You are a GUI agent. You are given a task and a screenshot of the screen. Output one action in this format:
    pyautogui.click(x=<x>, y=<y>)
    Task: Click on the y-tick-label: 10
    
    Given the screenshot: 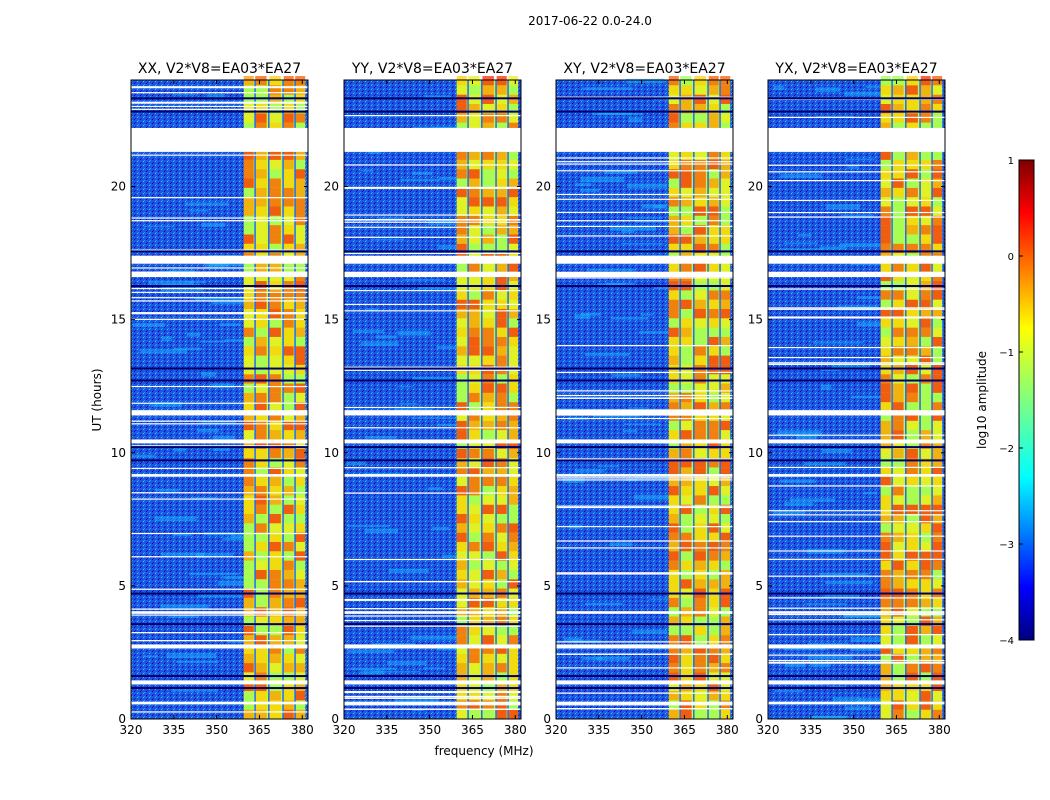 What is the action you would take?
    pyautogui.click(x=543, y=453)
    